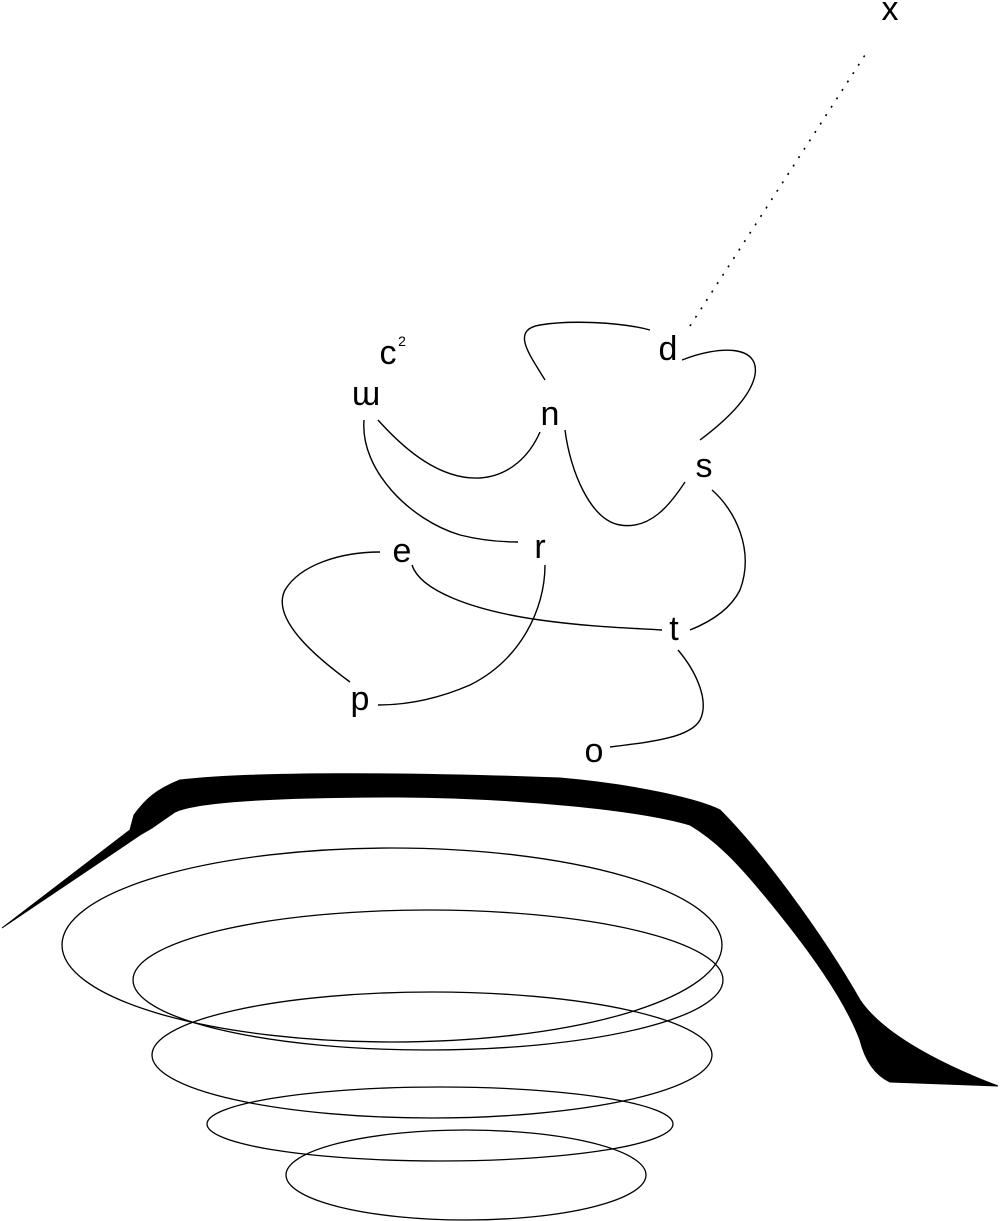  What do you see at coordinates (718, 395) in the screenshot?
I see `edge-d-s` at bounding box center [718, 395].